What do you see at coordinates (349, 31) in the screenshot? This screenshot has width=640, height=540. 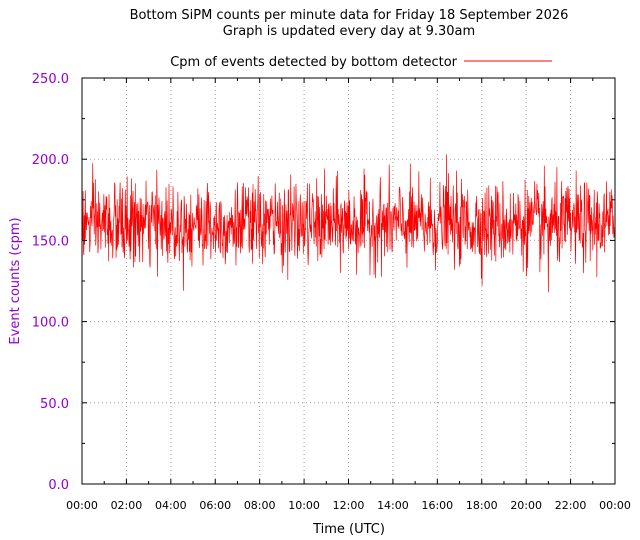 I see `chart-subtitle: Graph is updated every day at 9.30am` at bounding box center [349, 31].